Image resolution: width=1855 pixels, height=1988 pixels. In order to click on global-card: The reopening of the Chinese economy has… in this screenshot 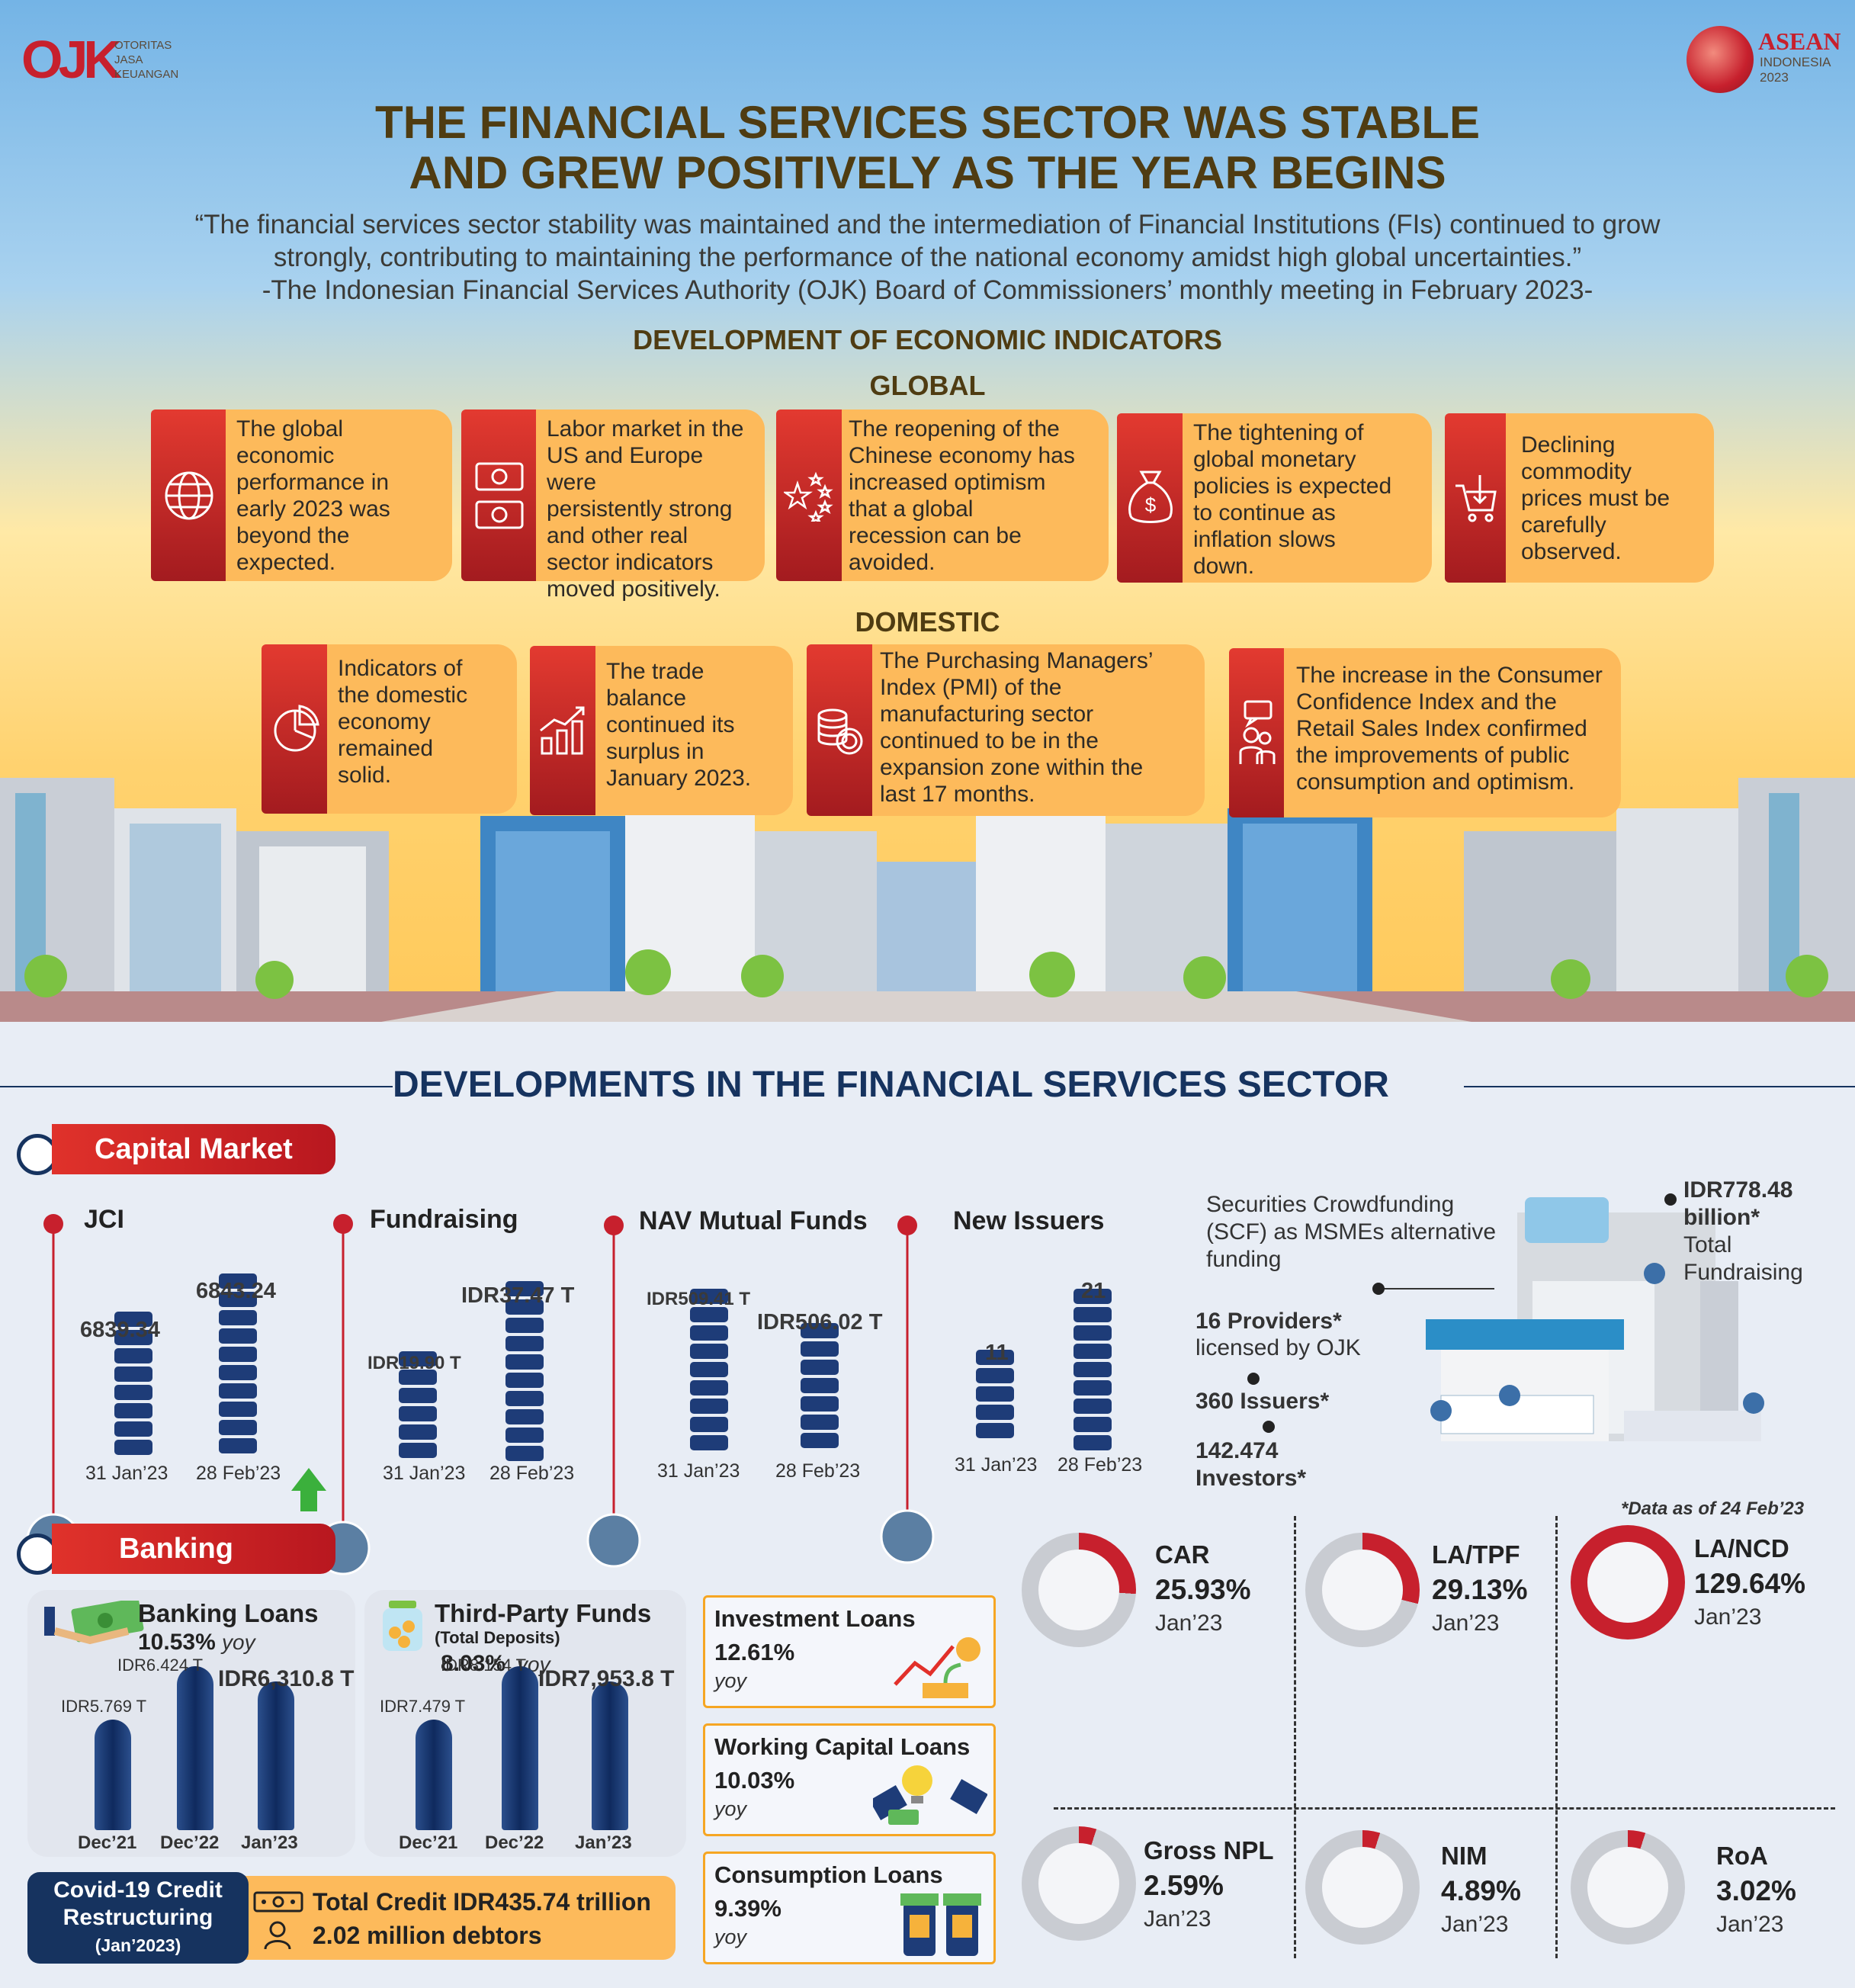, I will do `click(943, 495)`.